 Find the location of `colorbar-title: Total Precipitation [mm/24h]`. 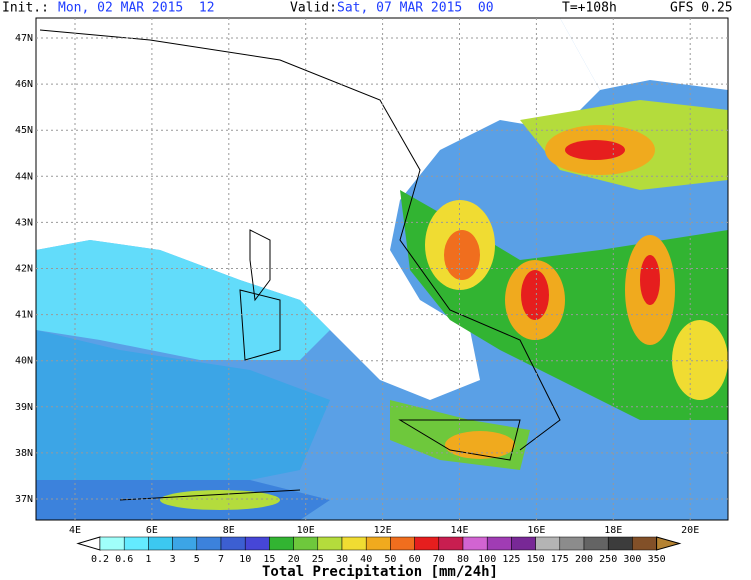

colorbar-title: Total Precipitation [mm/24h] is located at coordinates (380, 572).